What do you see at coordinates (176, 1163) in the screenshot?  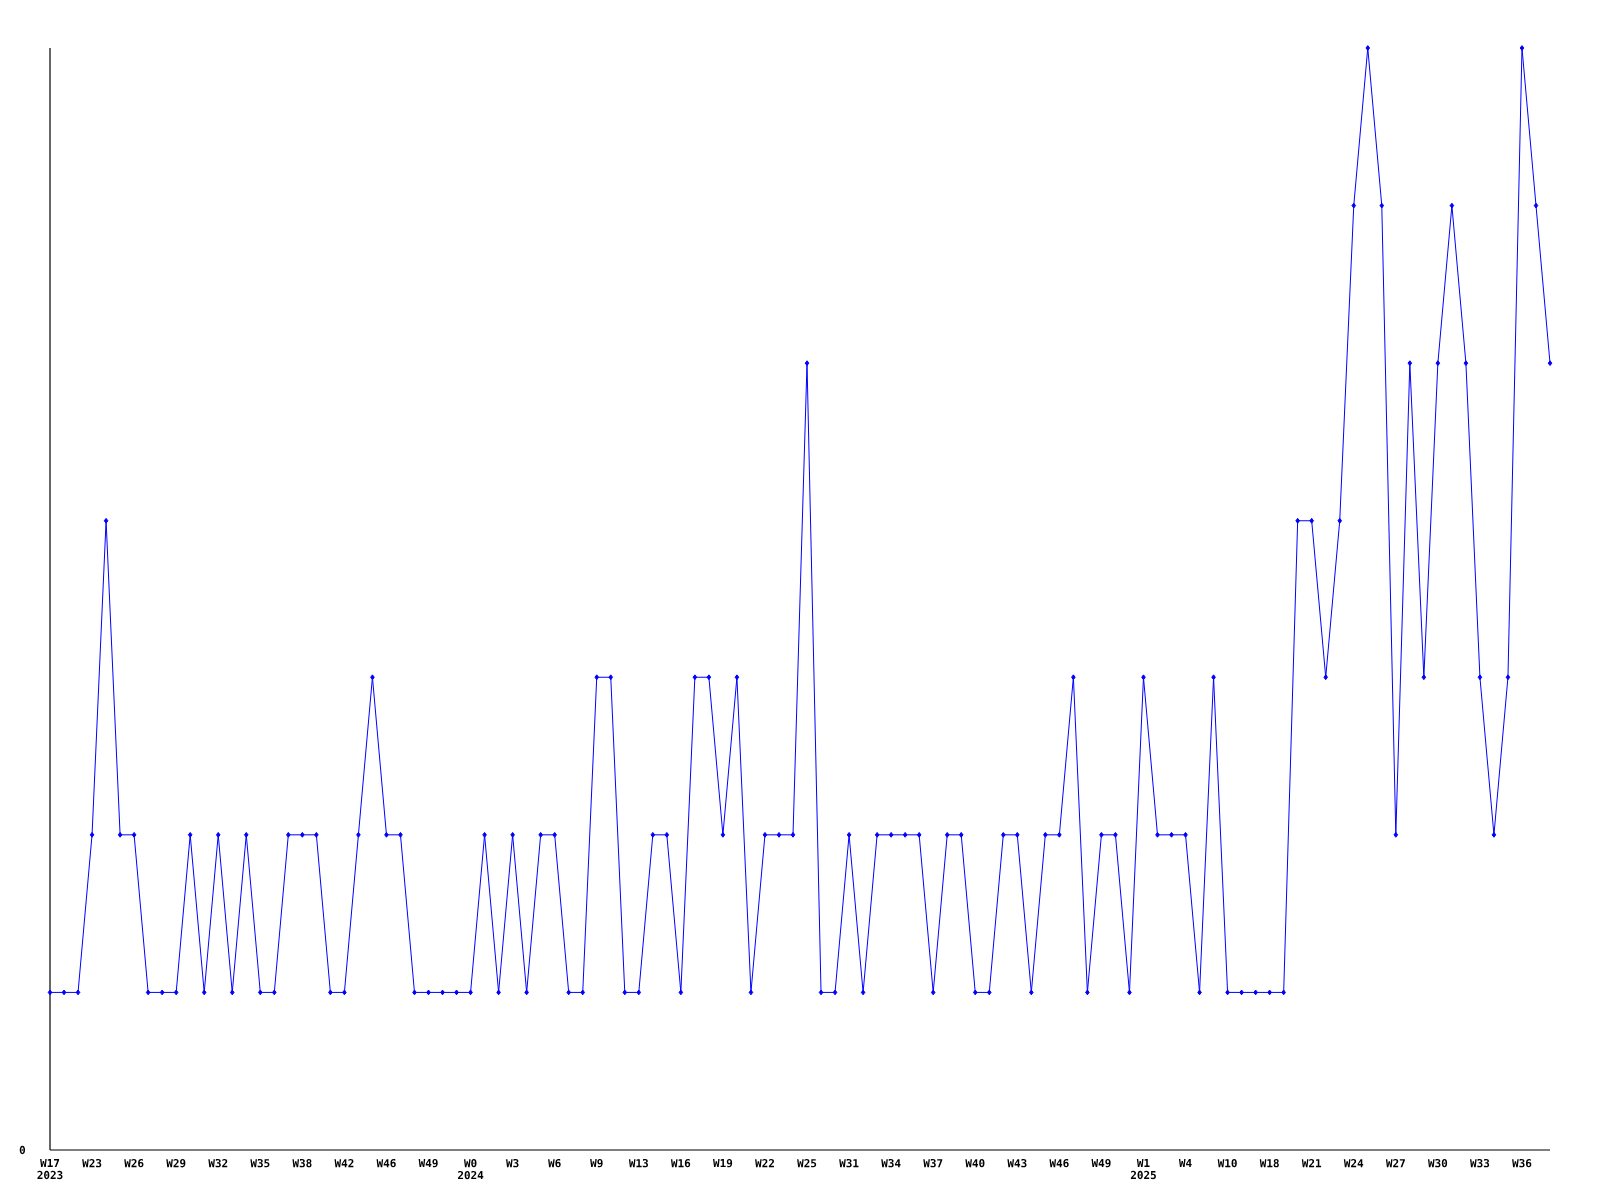 I see `x-tick-label: W29` at bounding box center [176, 1163].